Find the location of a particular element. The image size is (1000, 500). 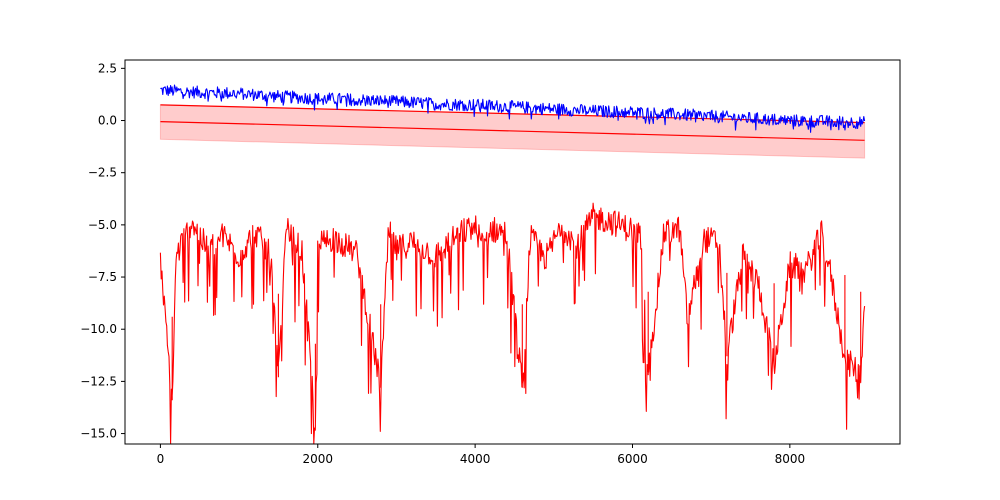

series-2-line is located at coordinates (512, 114).